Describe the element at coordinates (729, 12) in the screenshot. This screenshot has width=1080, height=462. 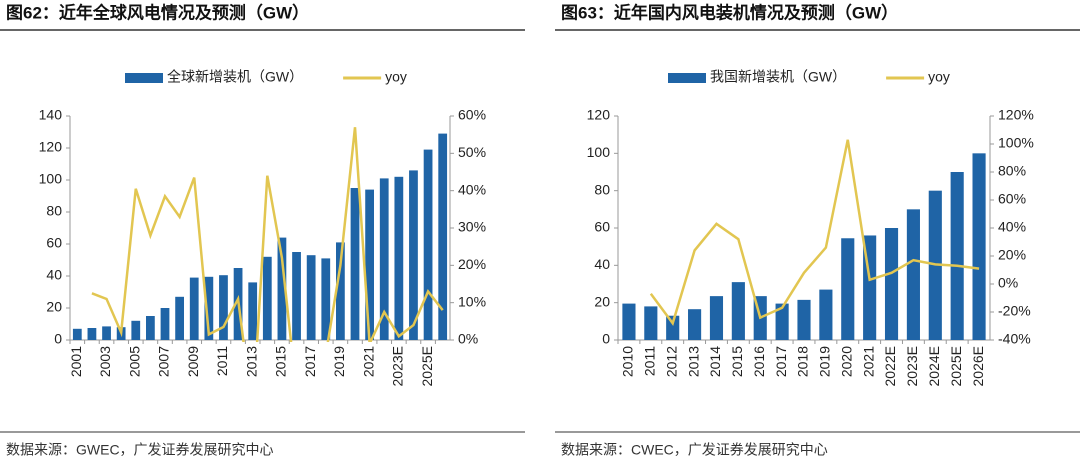
I see `chart-title: 图63：近年国内风电装机情况及预测（GW）` at that location.